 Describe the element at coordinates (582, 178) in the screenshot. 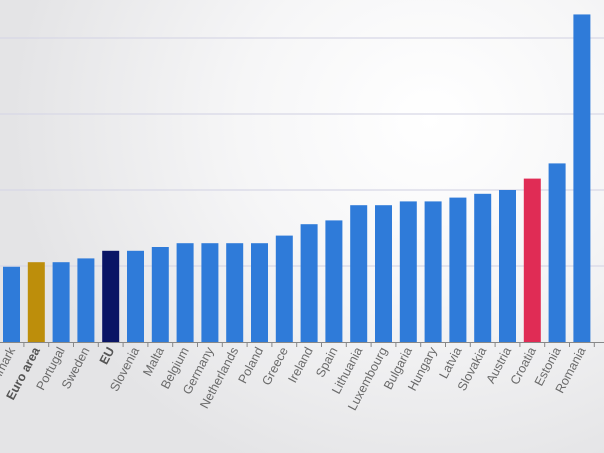

I see `bar-romania` at that location.